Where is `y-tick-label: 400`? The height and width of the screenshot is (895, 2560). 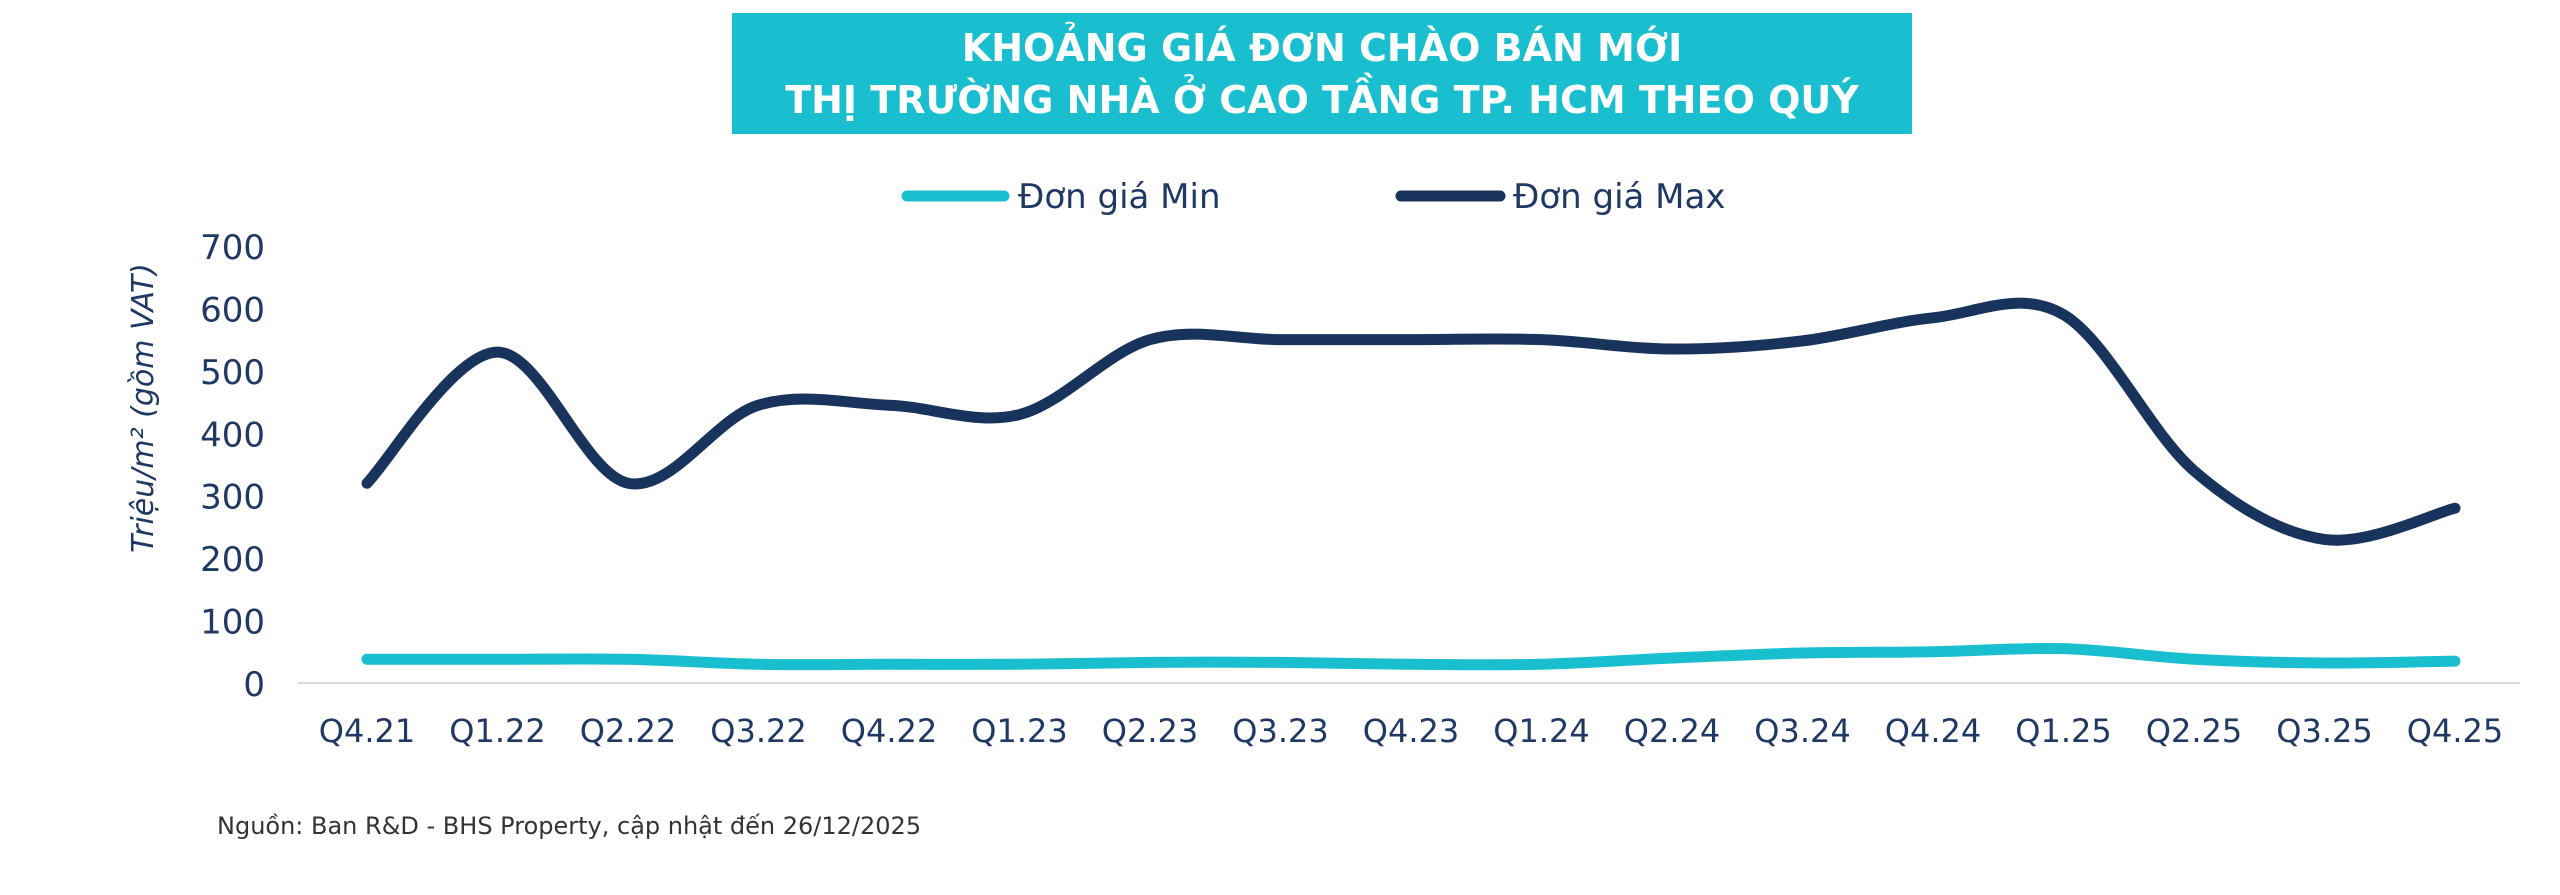
y-tick-label: 400 is located at coordinates (232, 435).